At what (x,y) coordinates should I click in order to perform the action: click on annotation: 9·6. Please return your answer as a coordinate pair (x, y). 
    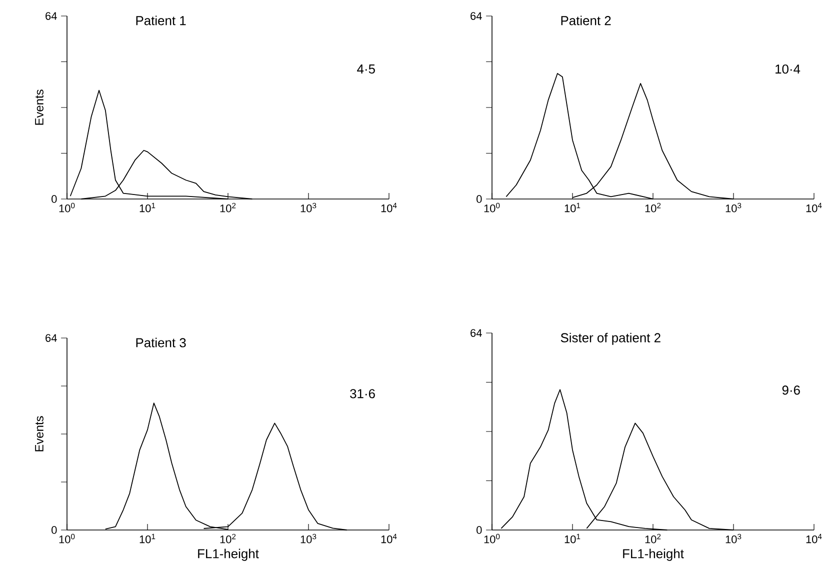
    Looking at the image, I should click on (791, 390).